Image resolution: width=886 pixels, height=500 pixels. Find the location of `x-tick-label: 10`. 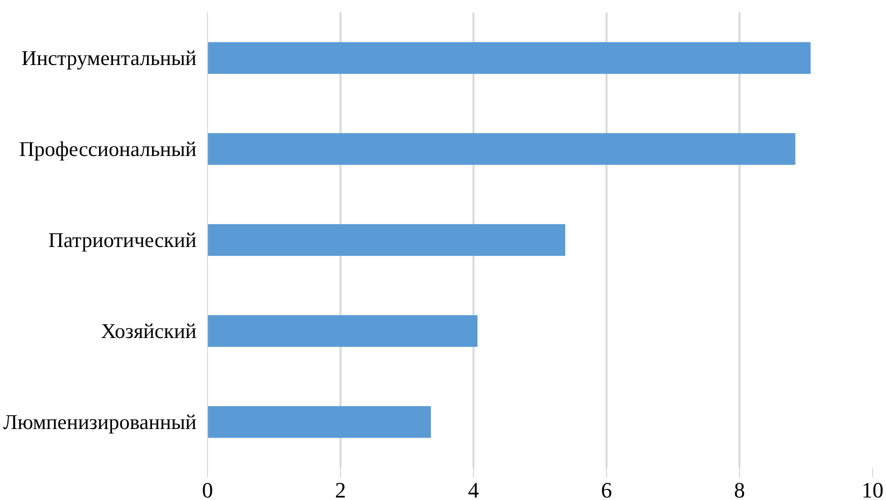

x-tick-label: 10 is located at coordinates (873, 489).